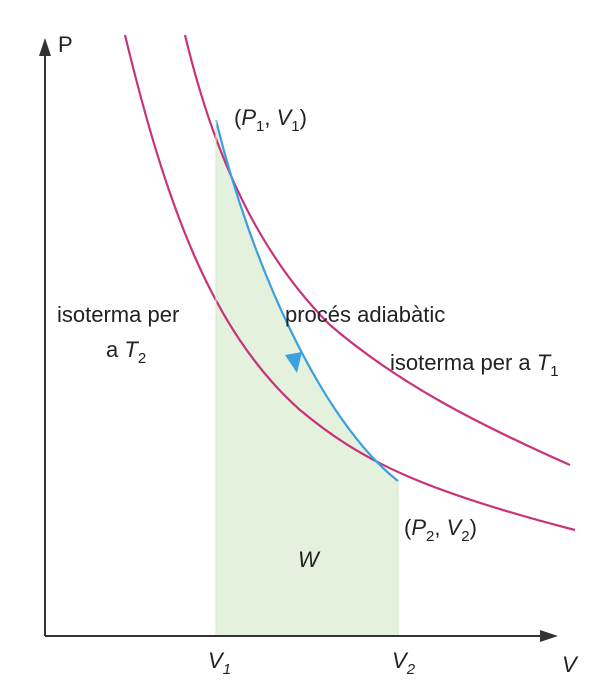 Image resolution: width=613 pixels, height=700 pixels. I want to click on isotherm-t1-sub: 1, so click(554, 371).